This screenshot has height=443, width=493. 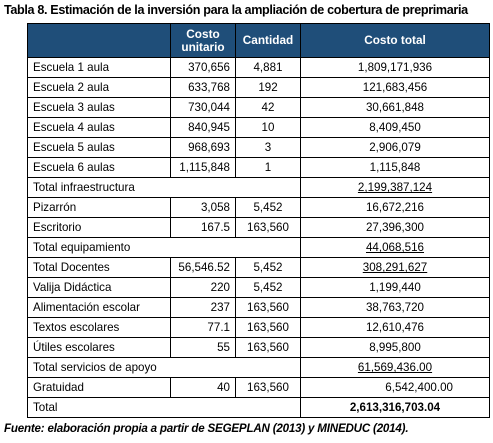 What do you see at coordinates (258, 40) in the screenshot?
I see `table-header-row: Costo unitario Cantidad Costo total` at bounding box center [258, 40].